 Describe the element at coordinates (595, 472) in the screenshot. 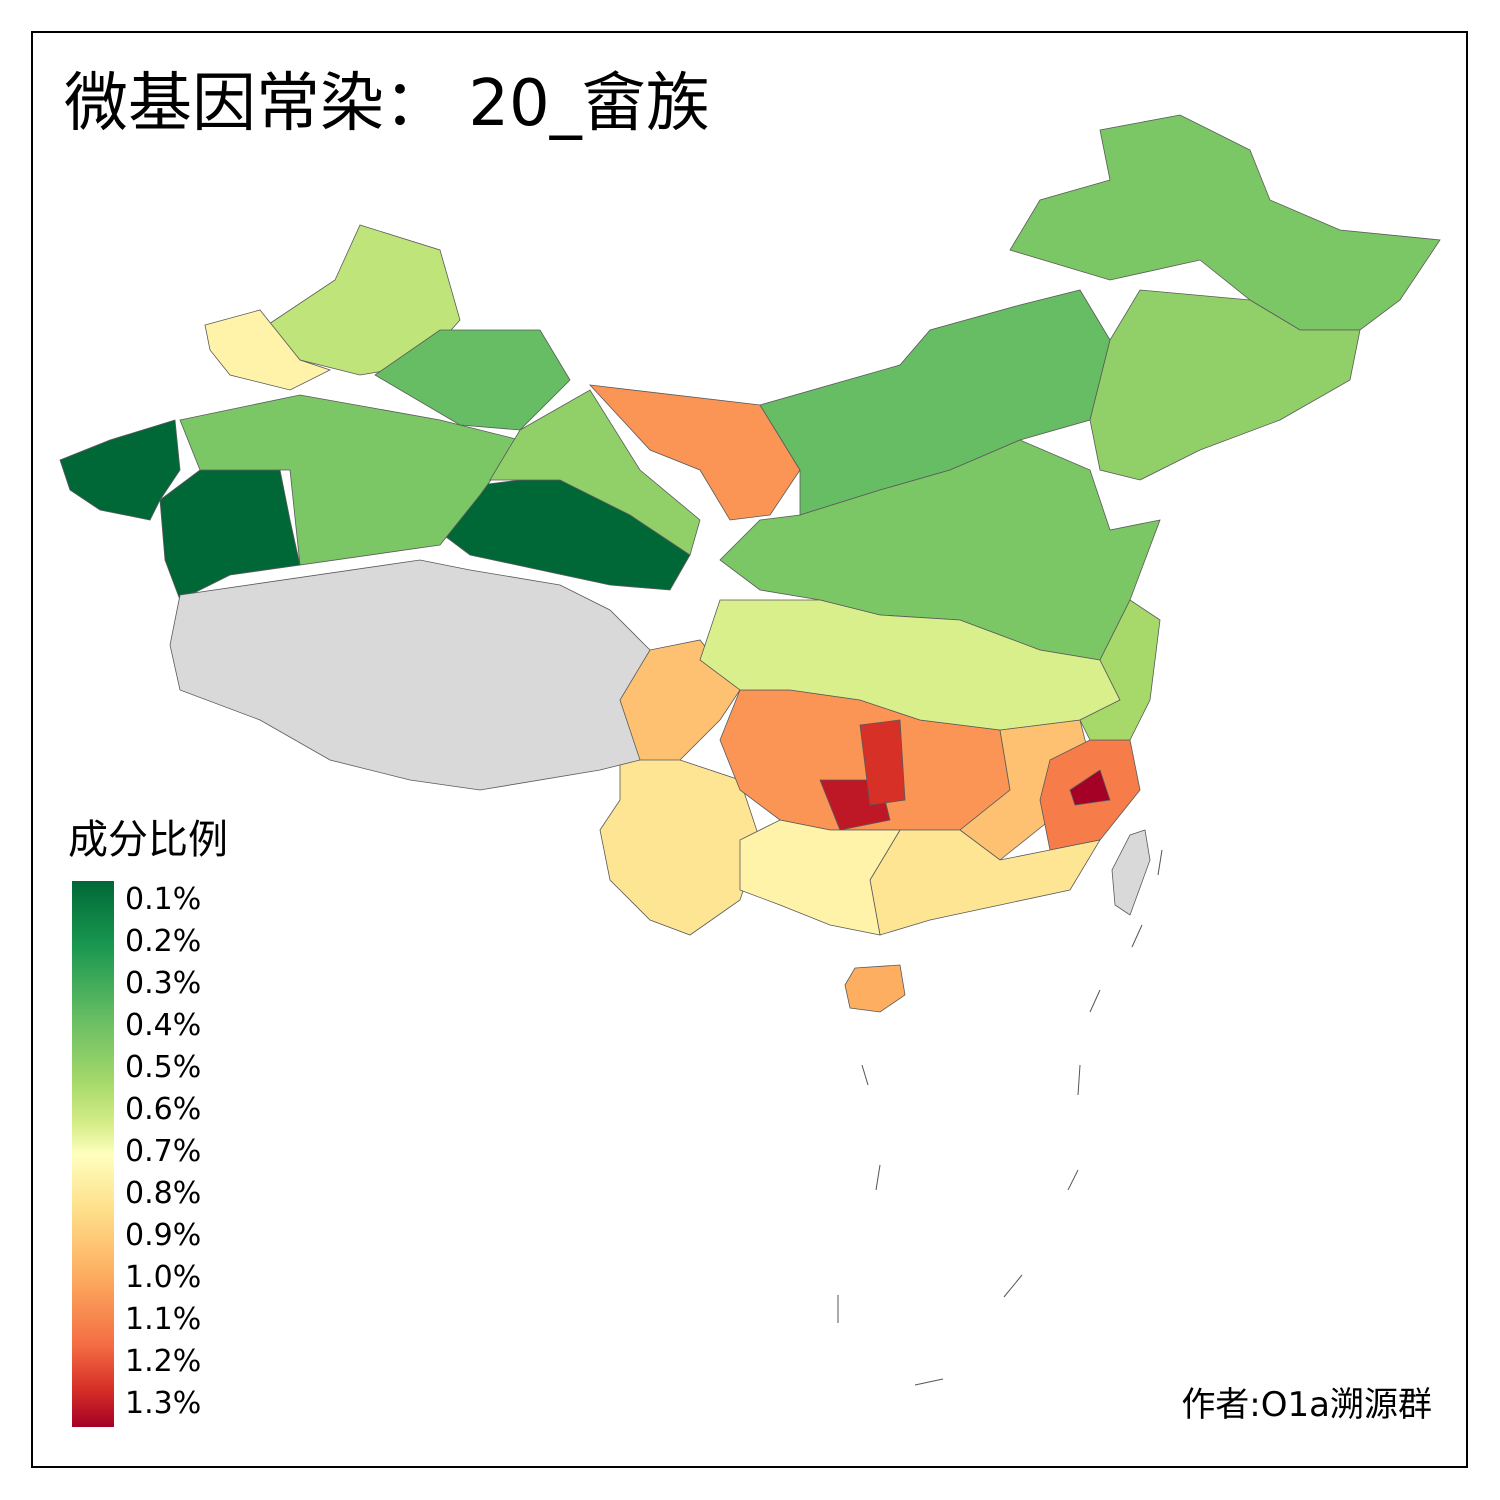

I see `region-gansu-west` at that location.